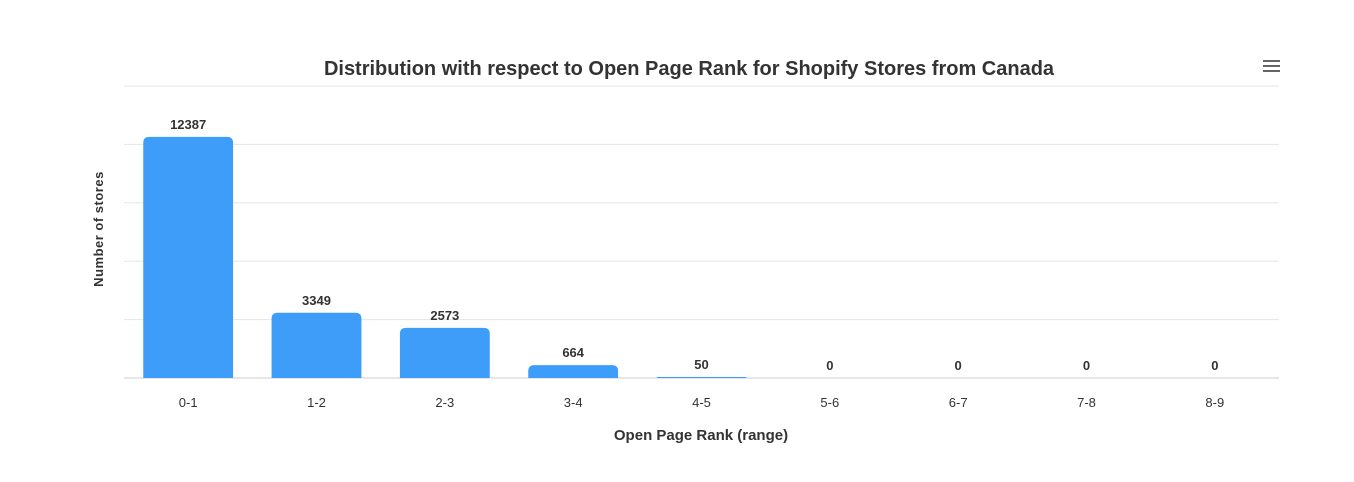 Image resolution: width=1354 pixels, height=482 pixels. What do you see at coordinates (958, 402) in the screenshot?
I see `x-tick-label: 6-7` at bounding box center [958, 402].